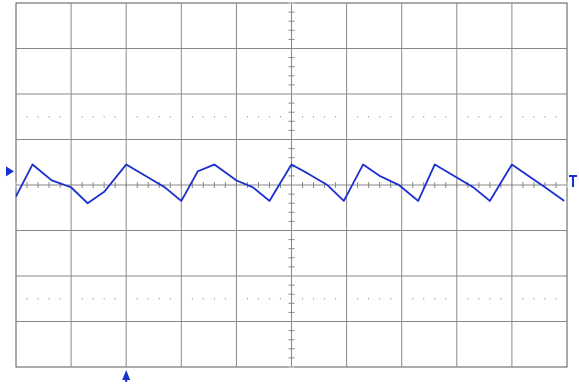 The image size is (579, 386). I want to click on signal-trace, so click(290, 184).